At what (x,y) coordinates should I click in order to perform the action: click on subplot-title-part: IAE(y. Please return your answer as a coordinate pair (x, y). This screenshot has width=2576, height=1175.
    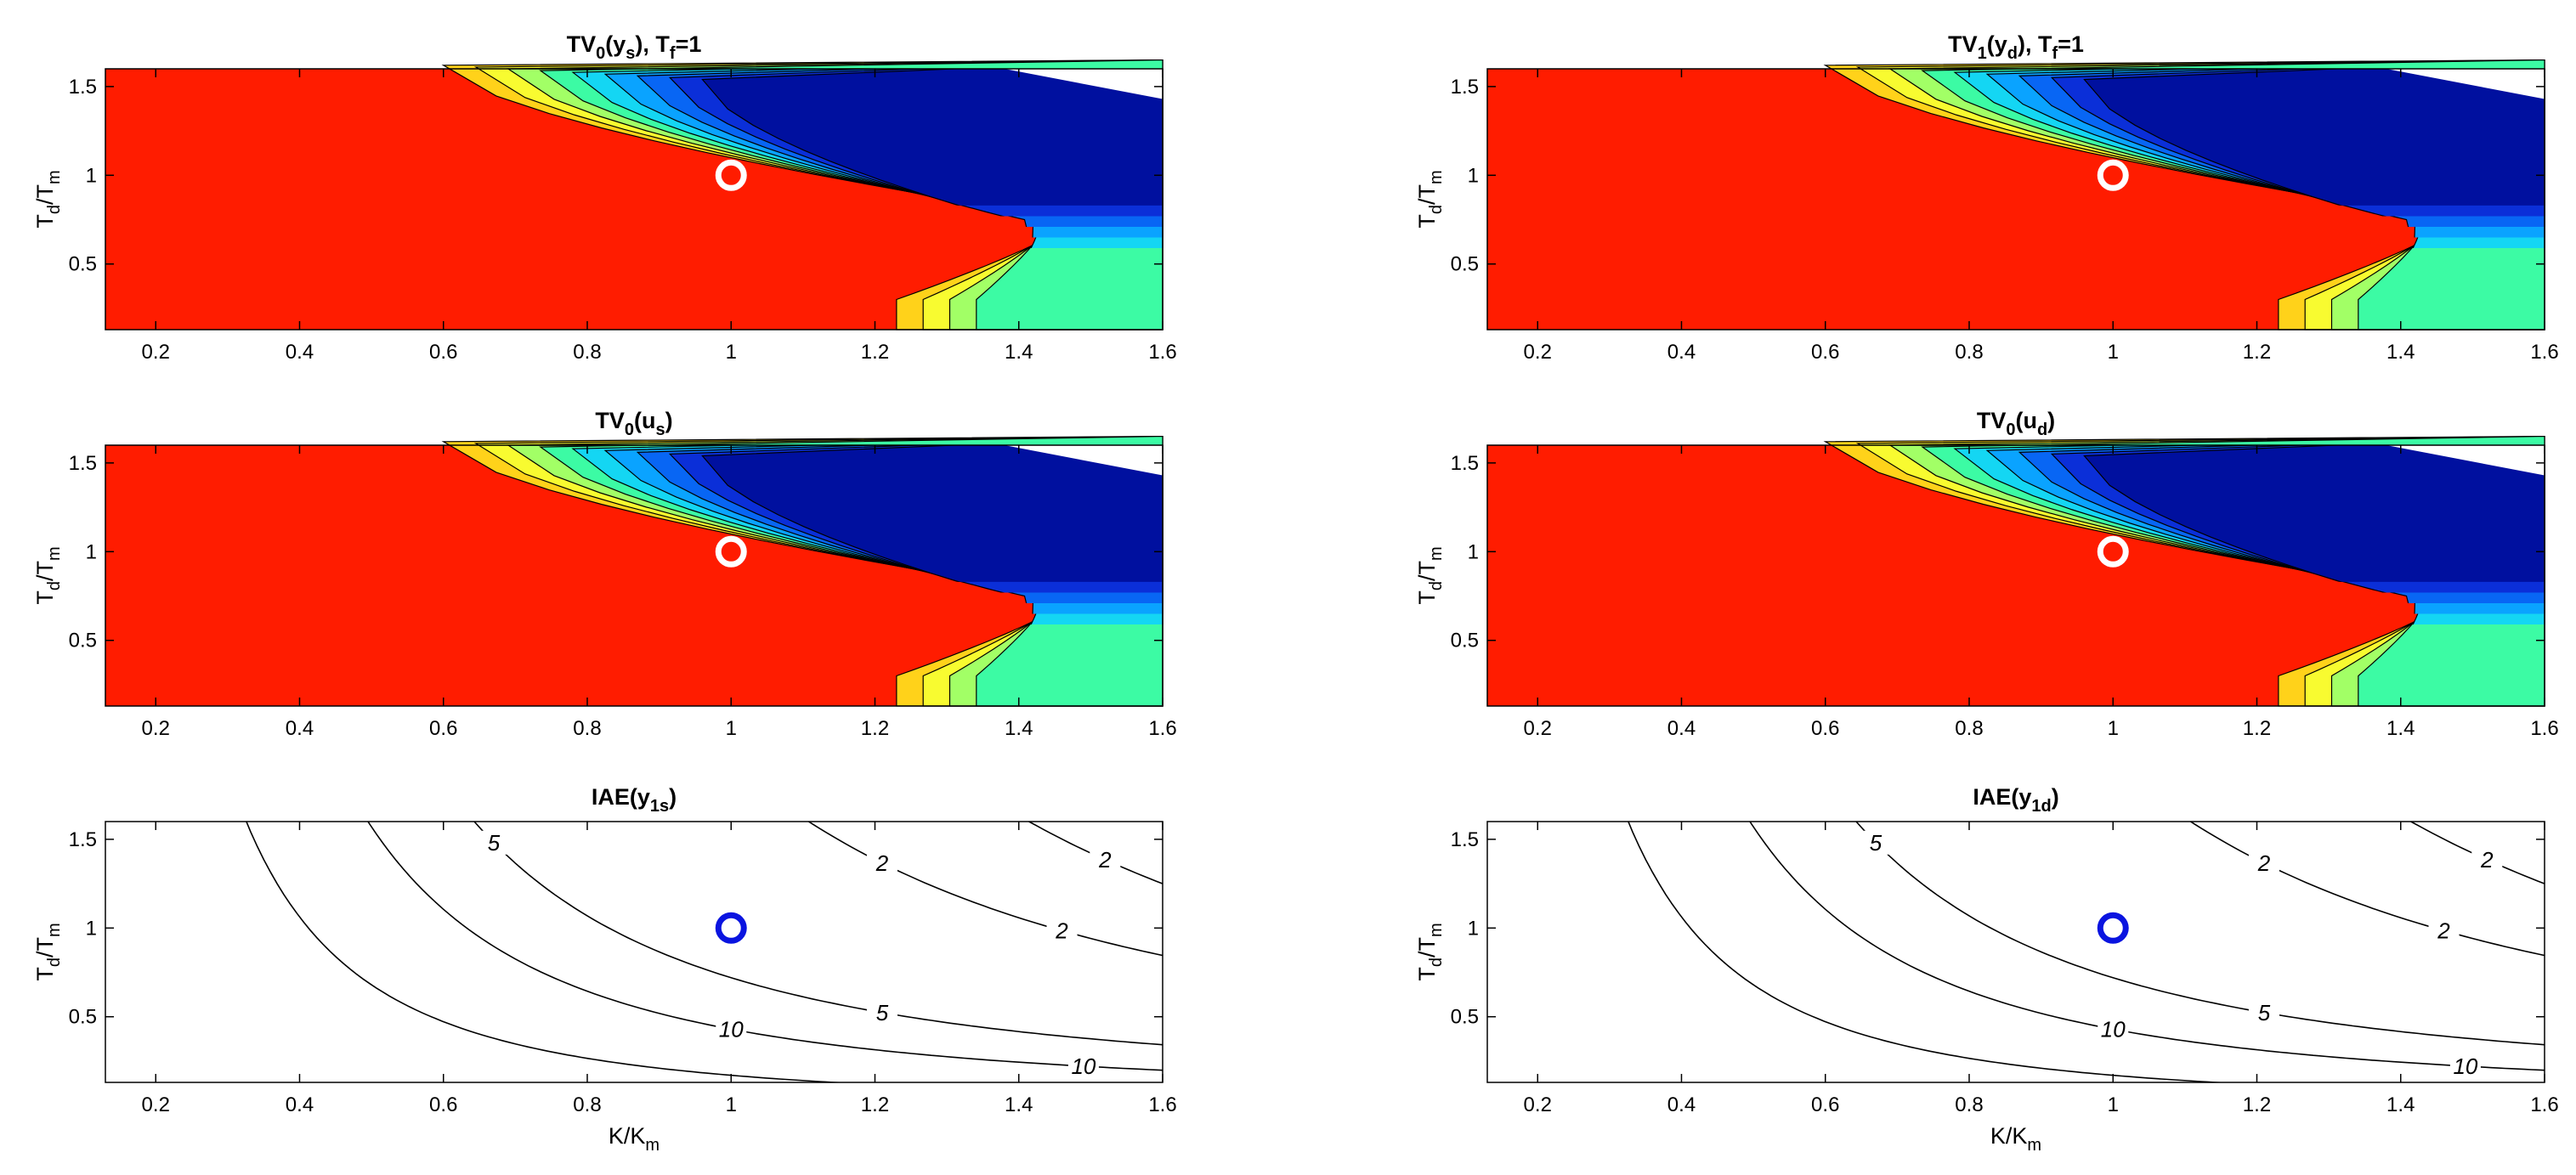
    Looking at the image, I should click on (621, 797).